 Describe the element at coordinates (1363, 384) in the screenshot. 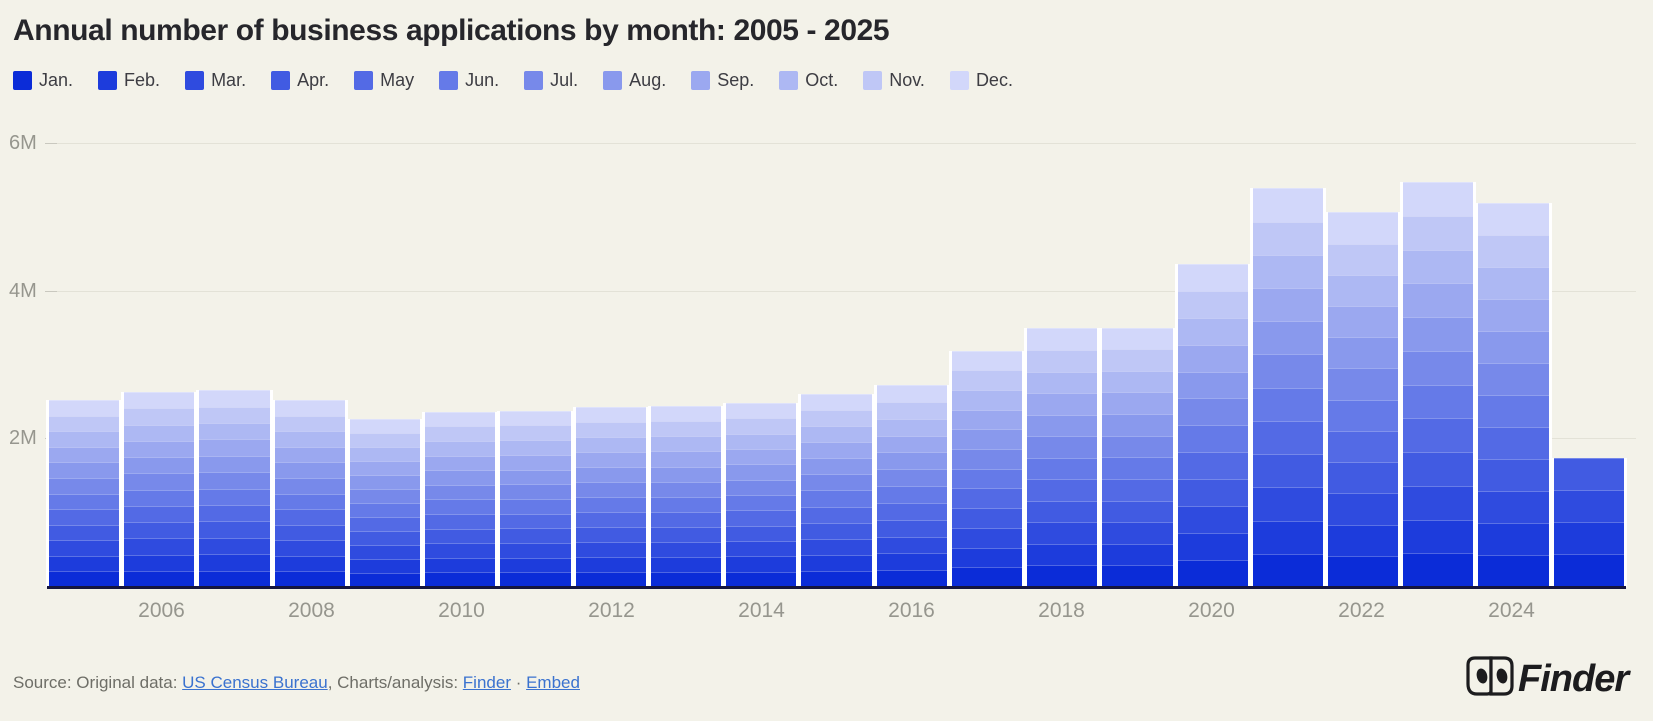

I see `bar-segment-2022-jul` at that location.